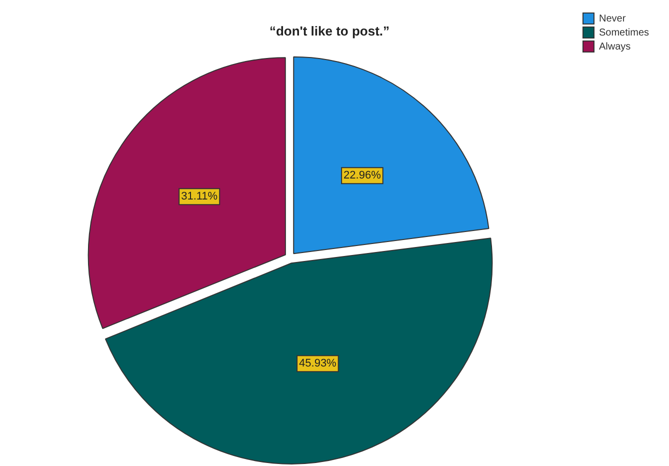  I want to click on legend-label: Sometimes, so click(623, 32).